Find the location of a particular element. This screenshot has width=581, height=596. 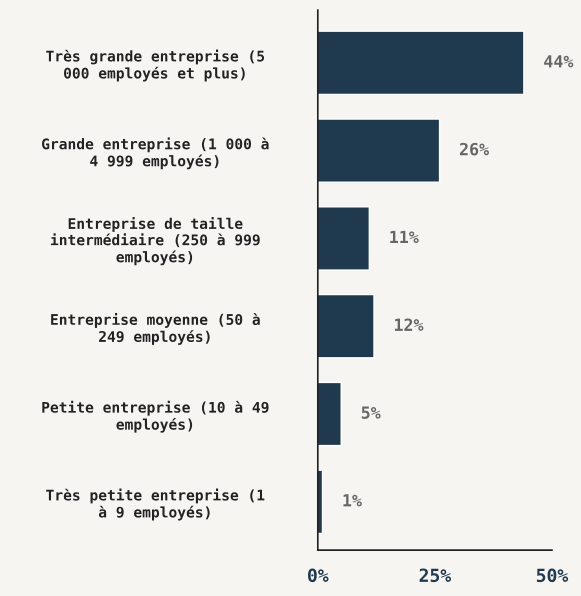

y-tick-label: Petite entreprise (10 à 49 employés) is located at coordinates (155, 416).